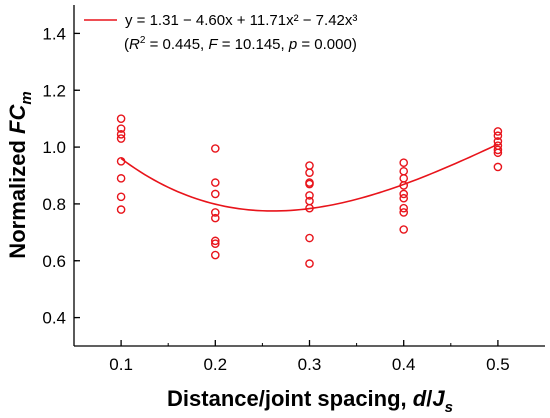  I want to click on y-tick-label: 1.0, so click(54, 147).